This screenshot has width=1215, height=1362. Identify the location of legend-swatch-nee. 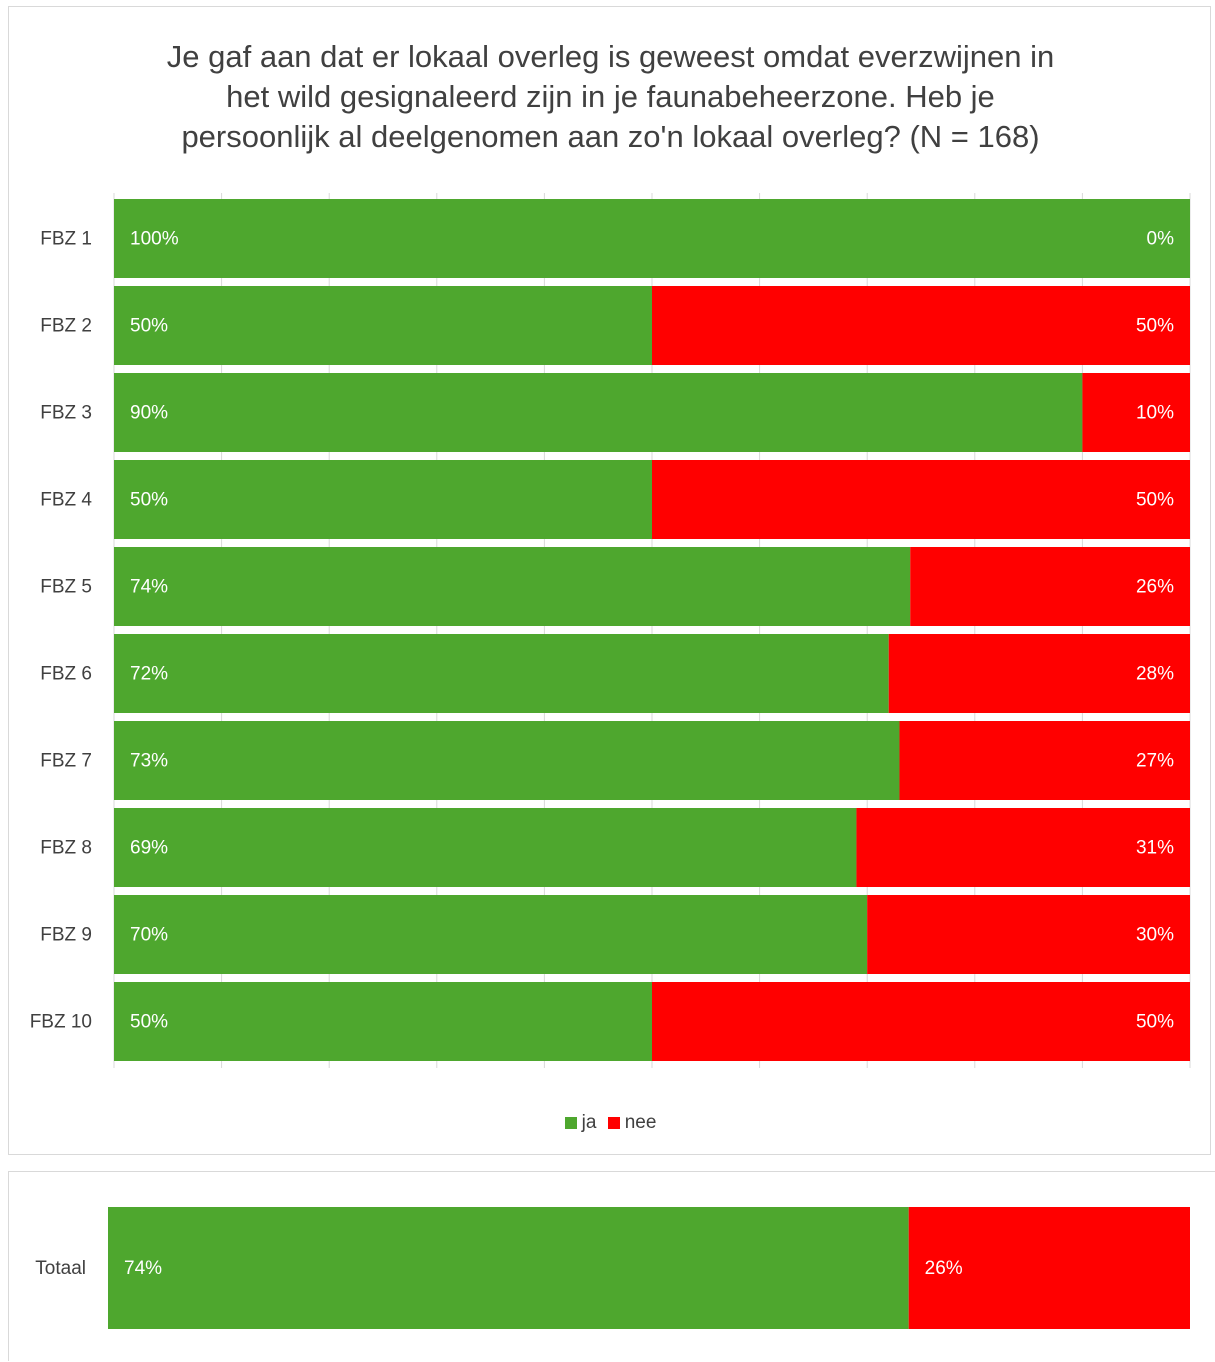
(613, 1123).